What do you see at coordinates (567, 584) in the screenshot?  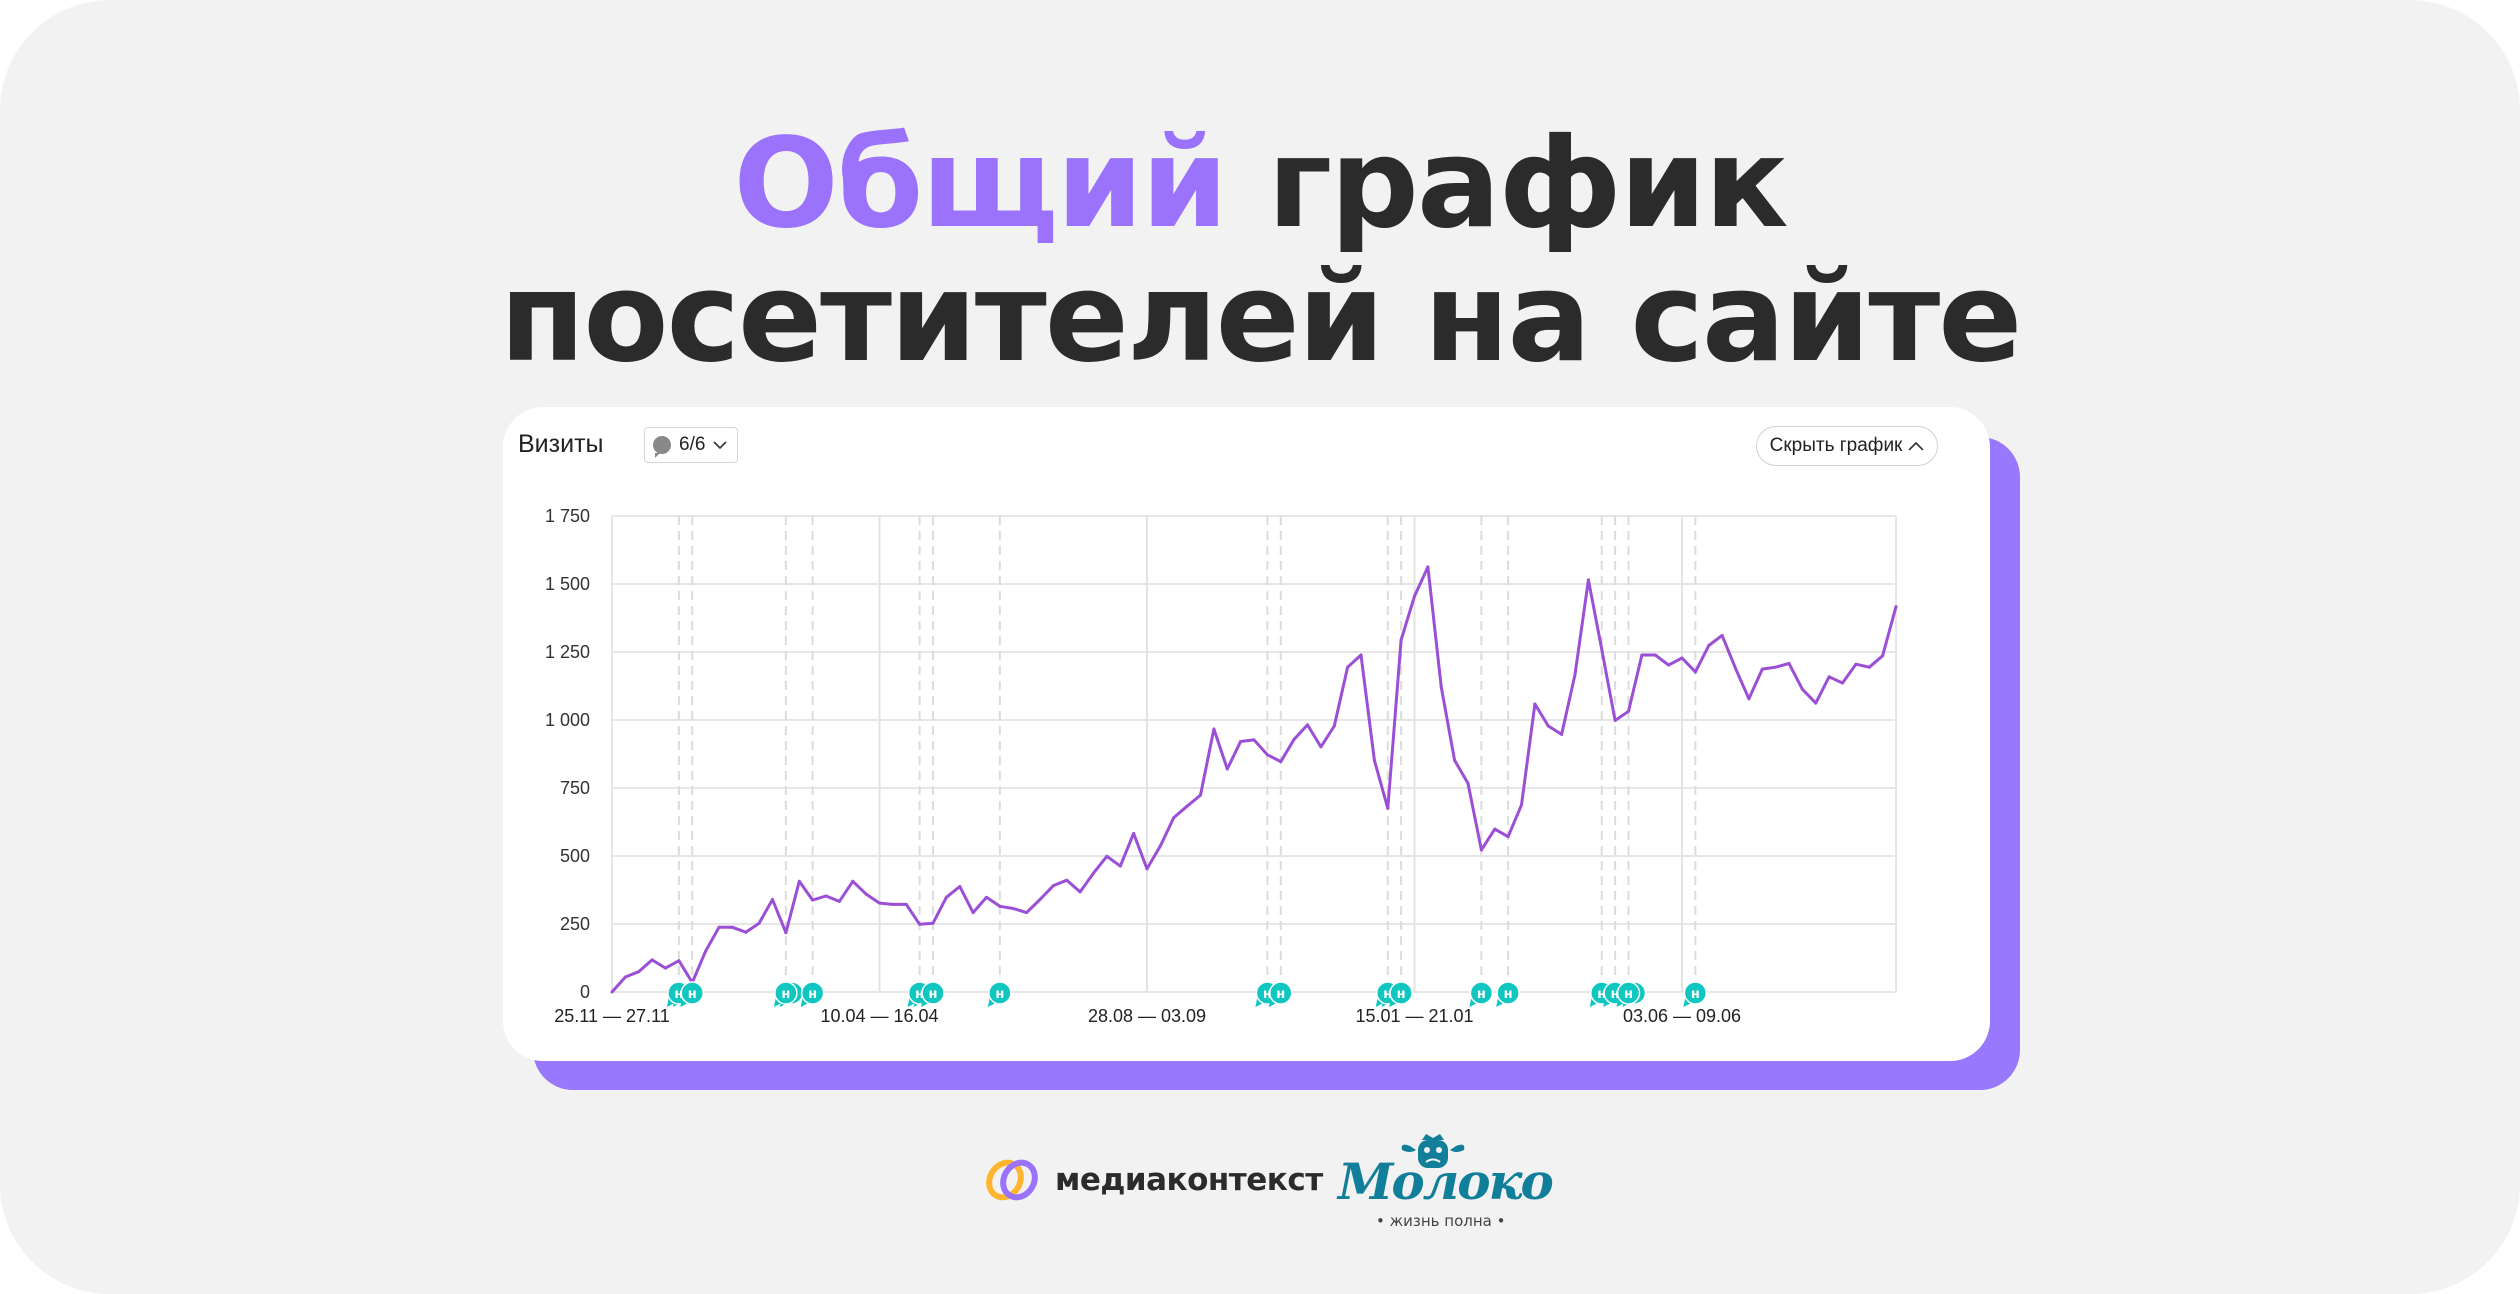 I see `y-tick-label: 1 500` at bounding box center [567, 584].